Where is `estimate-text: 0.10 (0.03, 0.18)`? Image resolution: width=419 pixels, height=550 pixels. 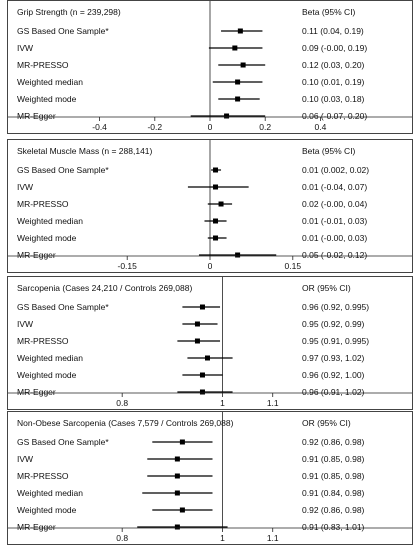 estimate-text: 0.10 (0.03, 0.18) is located at coordinates (333, 99).